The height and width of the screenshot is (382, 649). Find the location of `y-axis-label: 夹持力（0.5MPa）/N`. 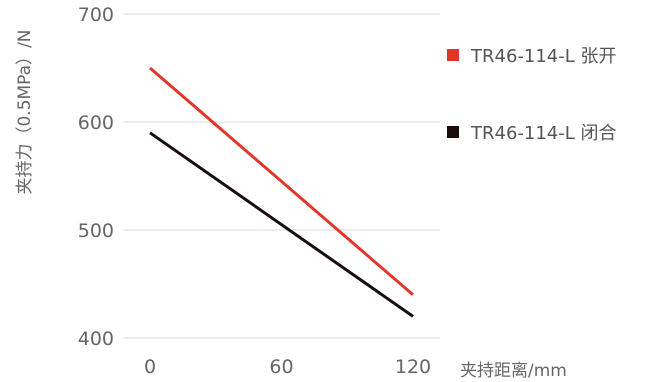

y-axis-label: 夹持力（0.5MPa）/N is located at coordinates (25, 111).